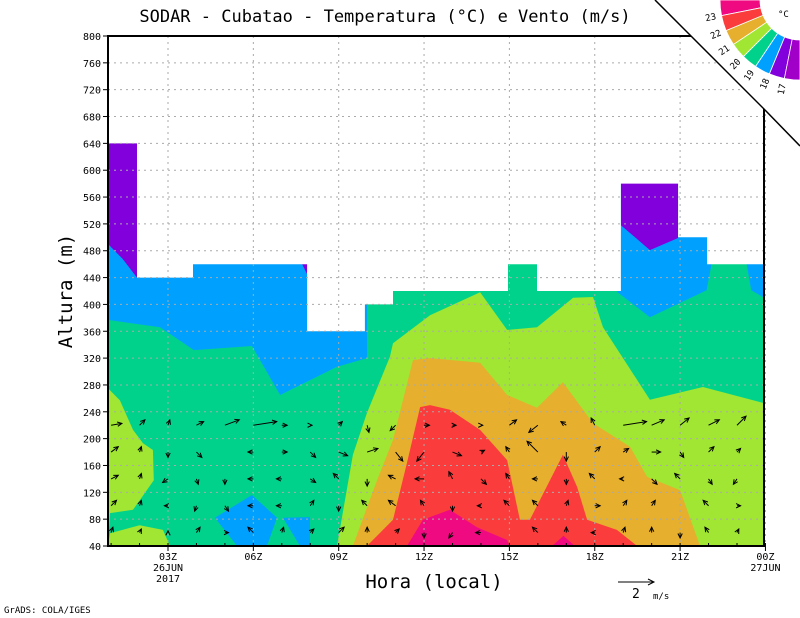  Describe the element at coordinates (95, 520) in the screenshot. I see `y-tick-label: 80` at that location.